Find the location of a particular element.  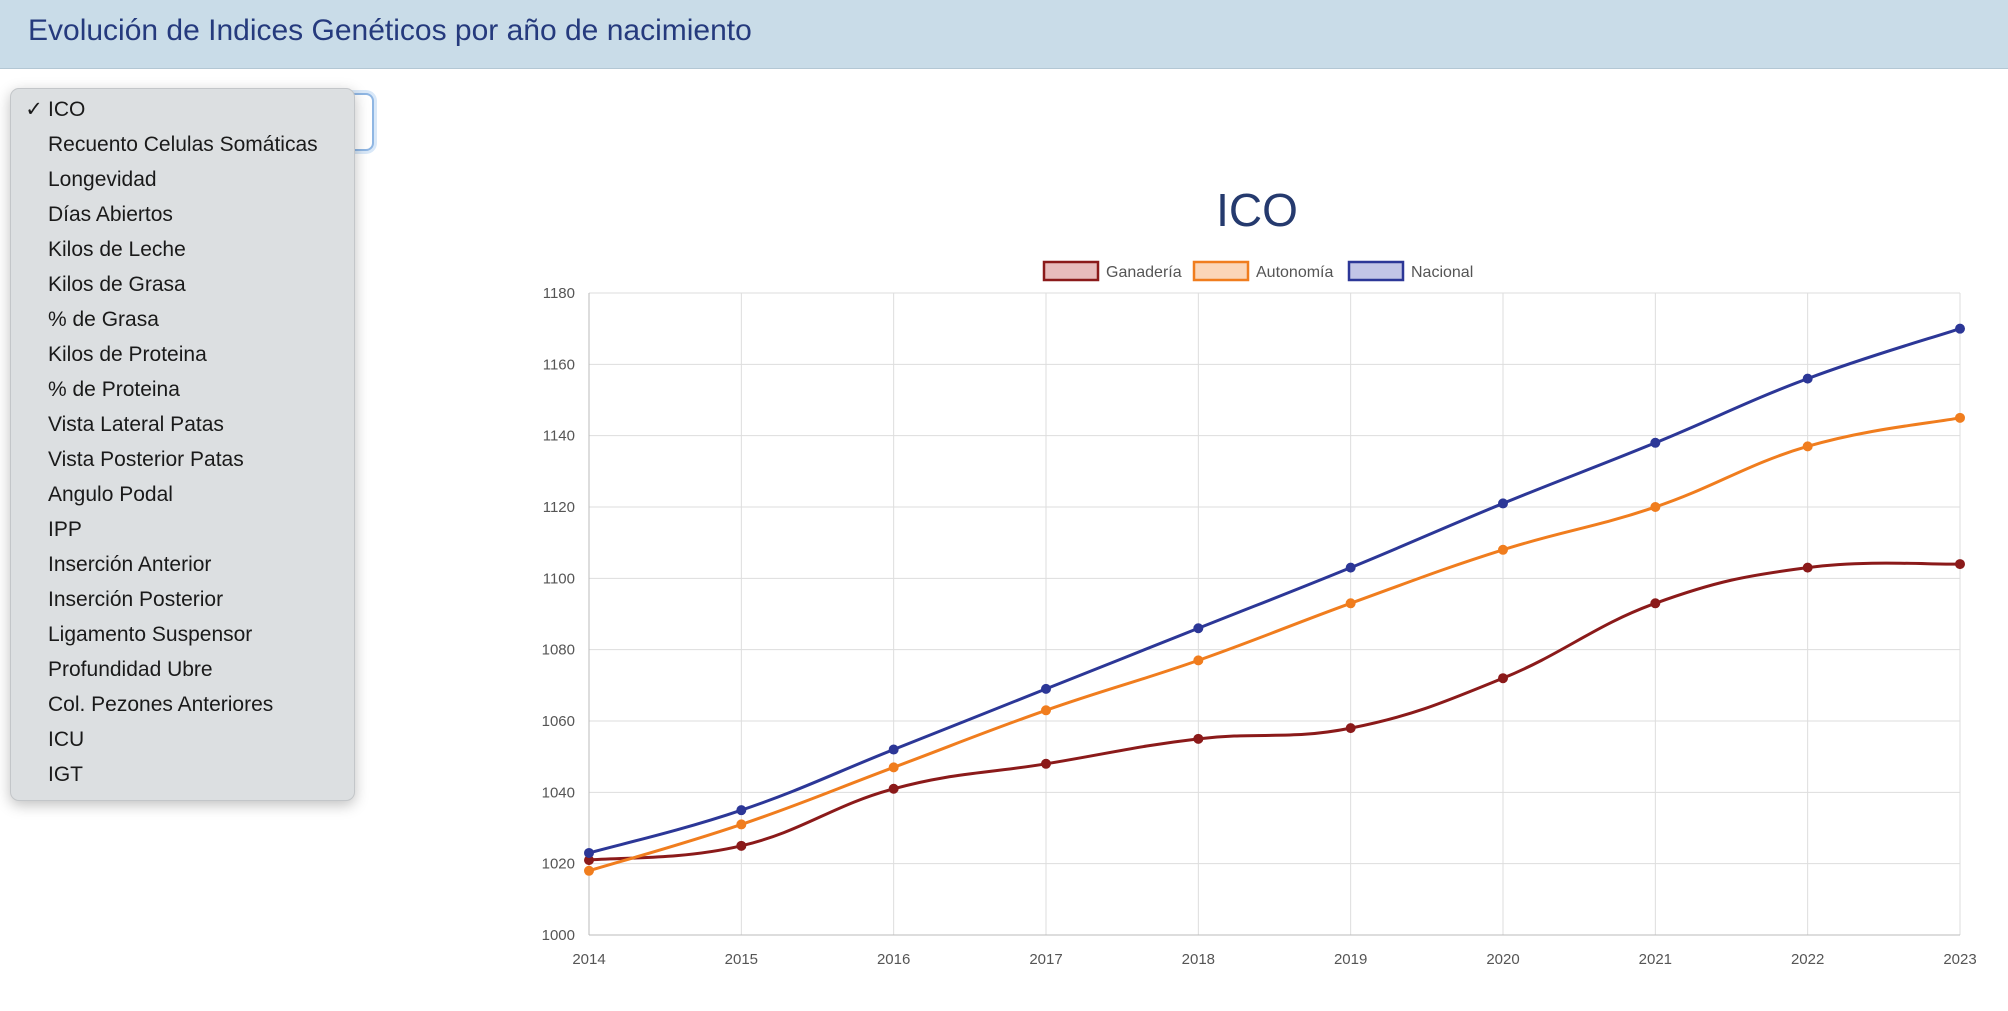

x-tick-label: 2023 is located at coordinates (1959, 959).